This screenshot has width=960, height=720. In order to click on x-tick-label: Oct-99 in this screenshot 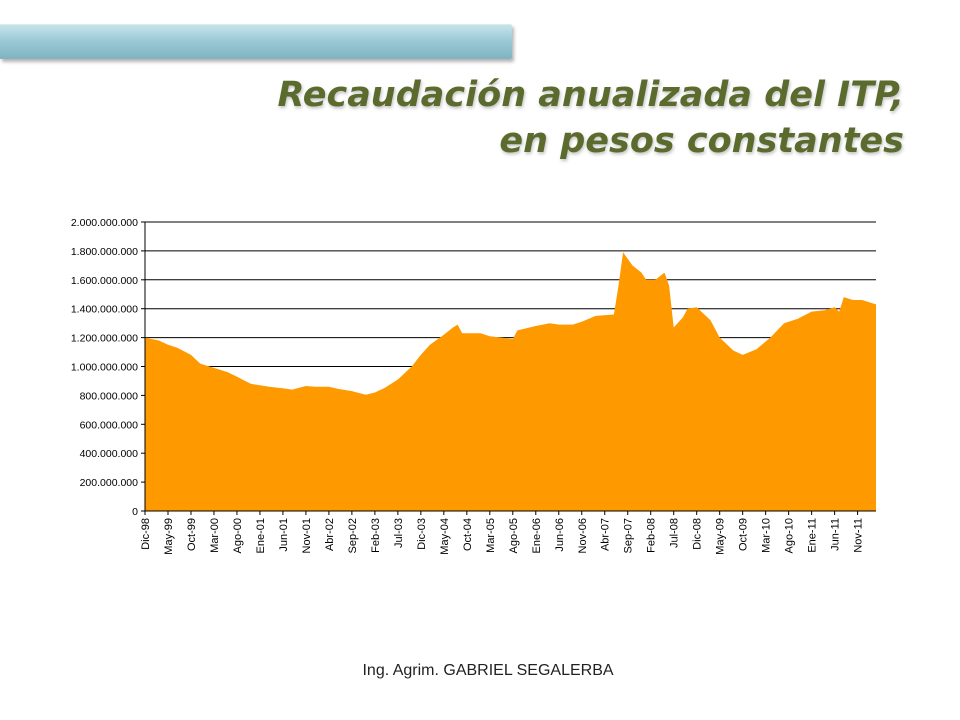, I will do `click(192, 534)`.